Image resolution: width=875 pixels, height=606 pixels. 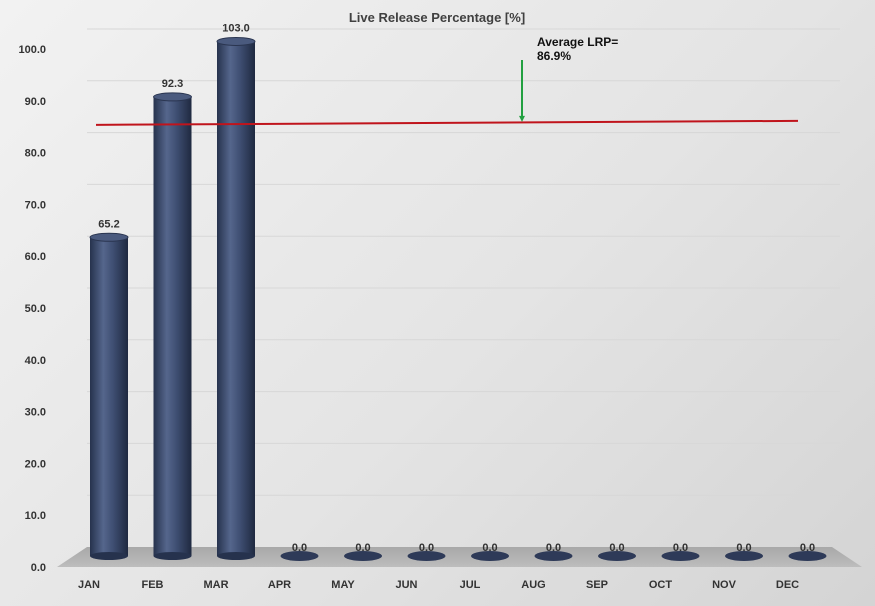 What do you see at coordinates (35, 361) in the screenshot?
I see `y-tick-label: 40.0` at bounding box center [35, 361].